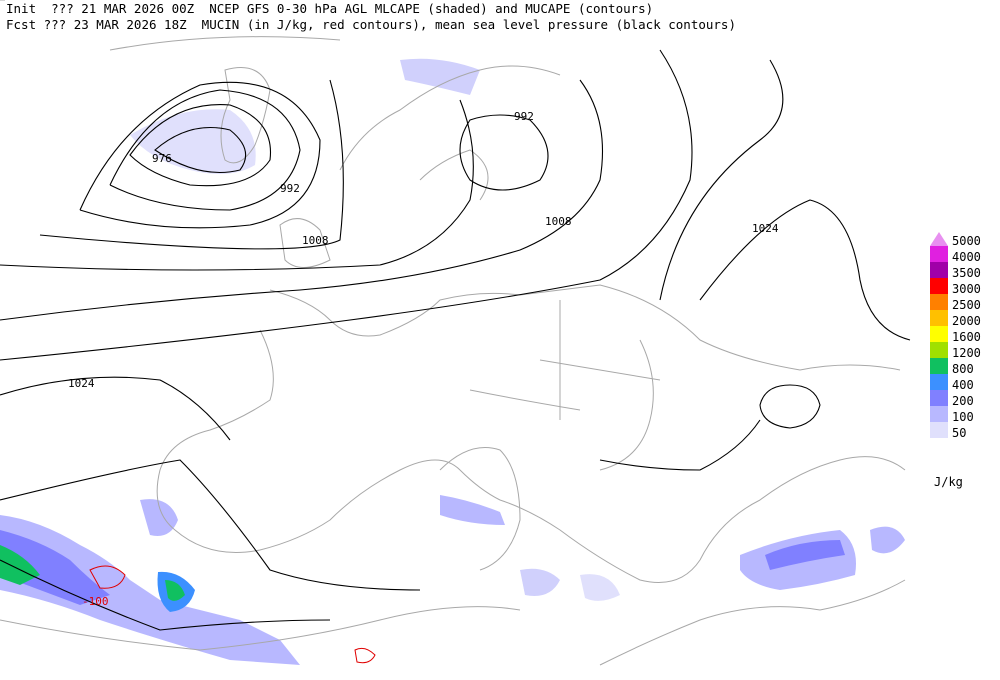  Describe the element at coordinates (966, 289) in the screenshot. I see `legend-label: 3000` at that location.